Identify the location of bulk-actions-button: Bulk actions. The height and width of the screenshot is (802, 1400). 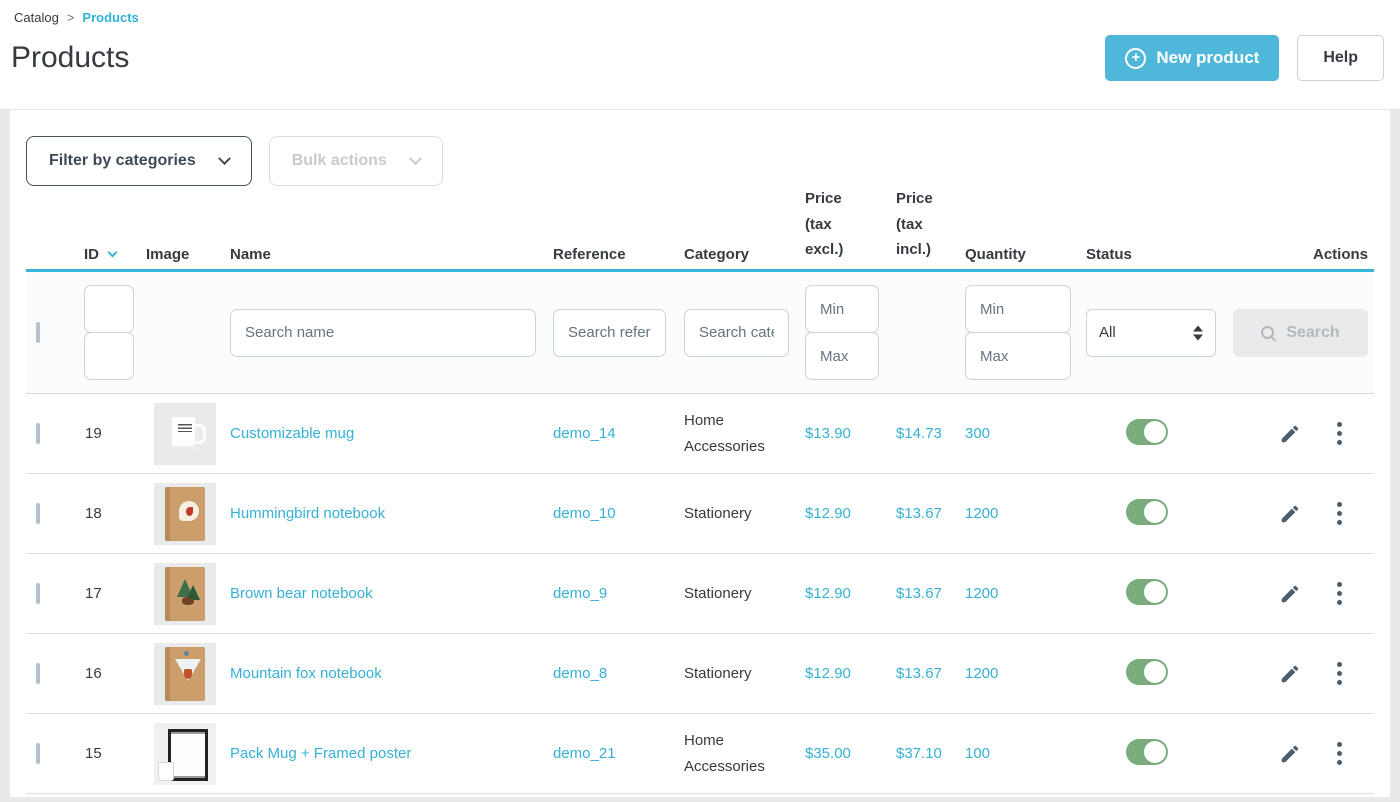
(355, 161).